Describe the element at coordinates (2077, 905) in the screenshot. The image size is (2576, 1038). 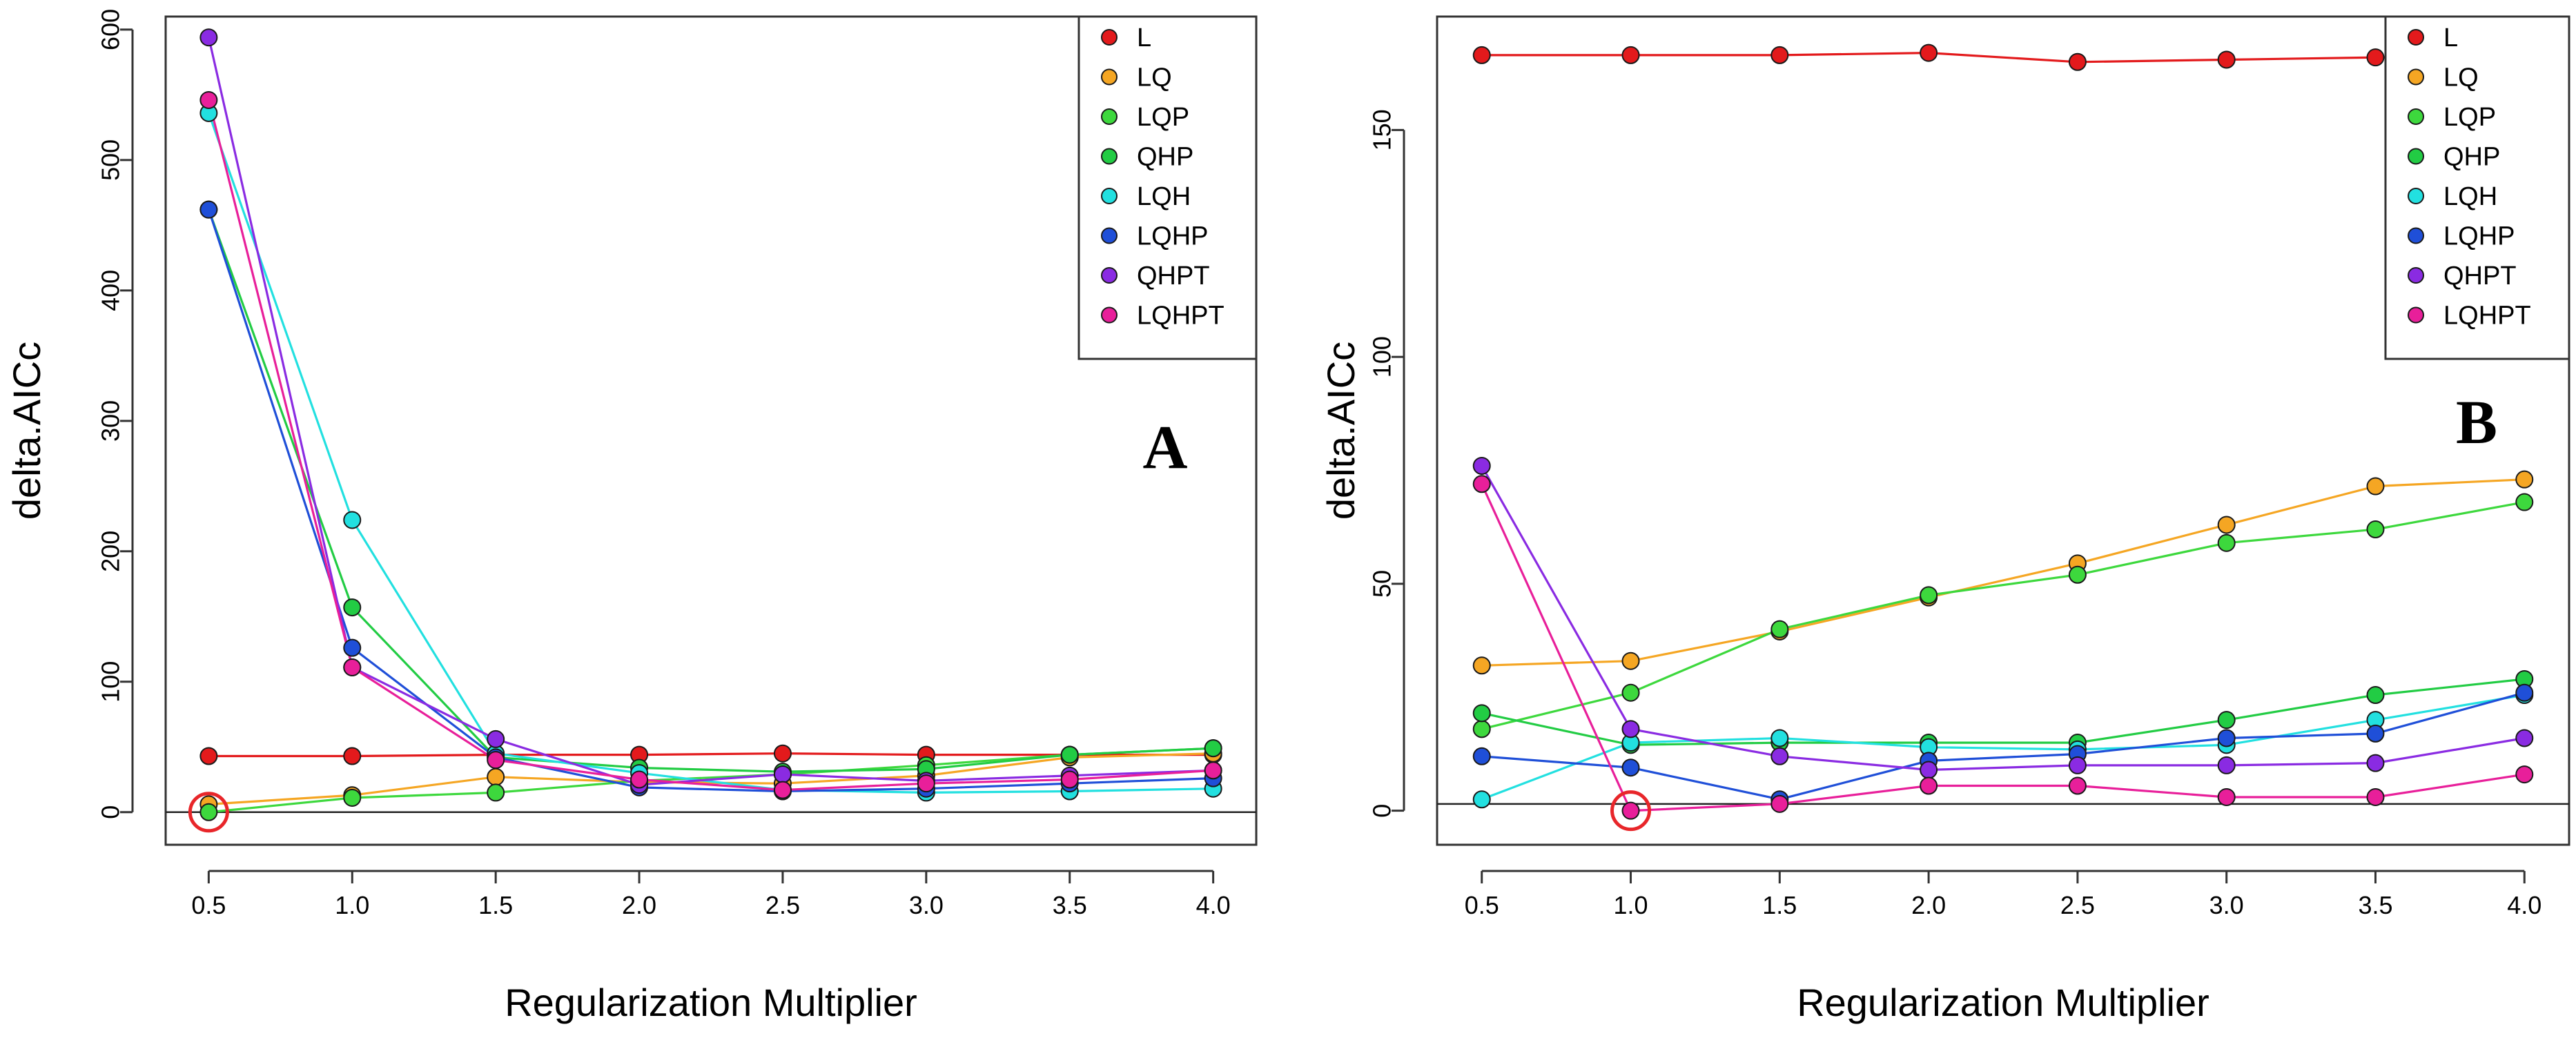
I see `x-tick-label: 2.5` at that location.